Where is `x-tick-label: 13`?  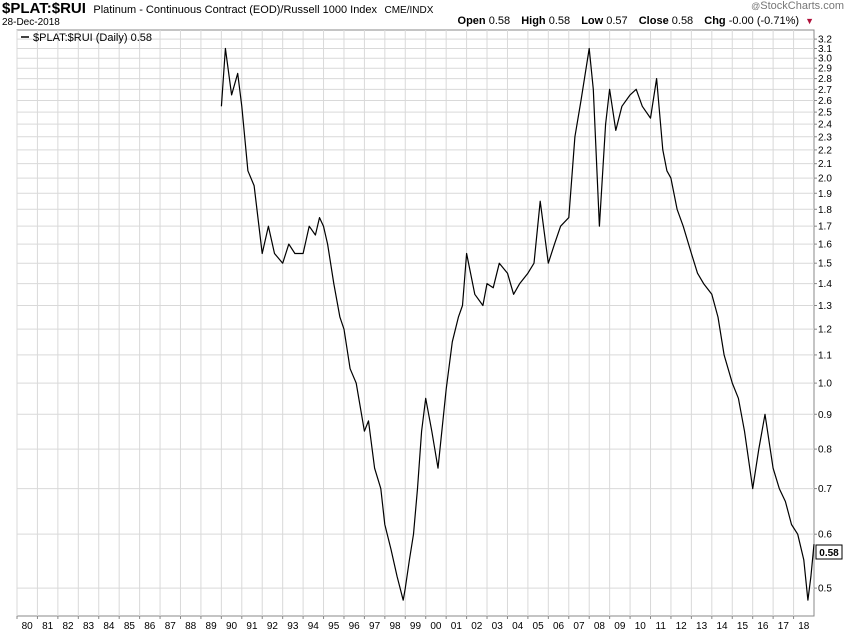
x-tick-label: 13 is located at coordinates (702, 626).